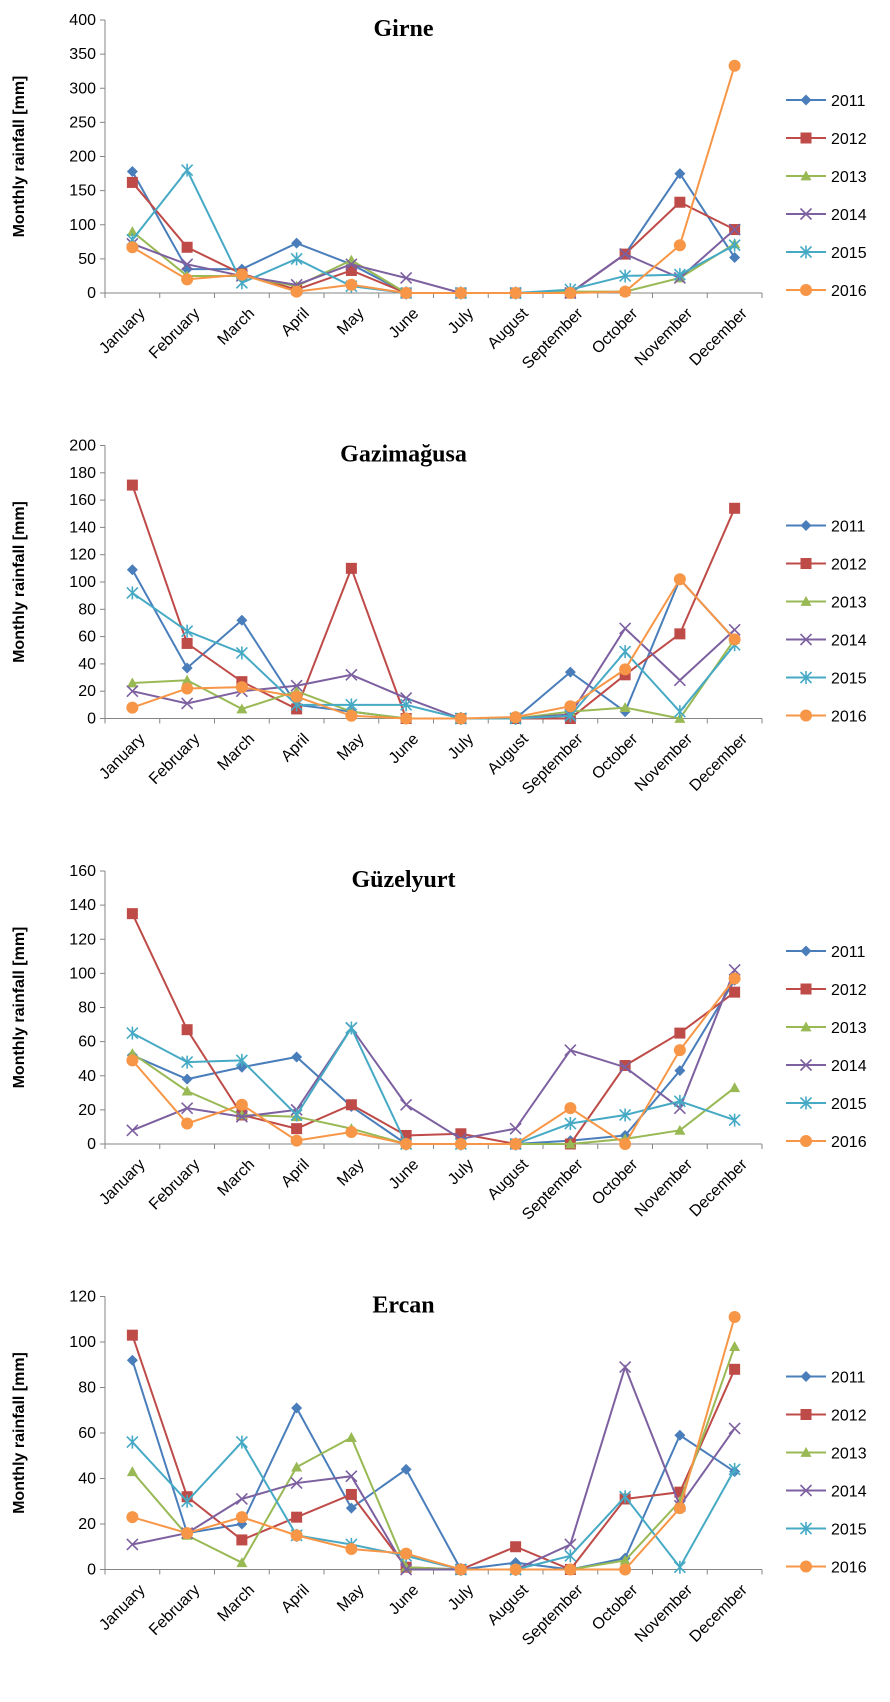 The image size is (890, 1702). What do you see at coordinates (848, 101) in the screenshot?
I see `legend-label: 2011` at bounding box center [848, 101].